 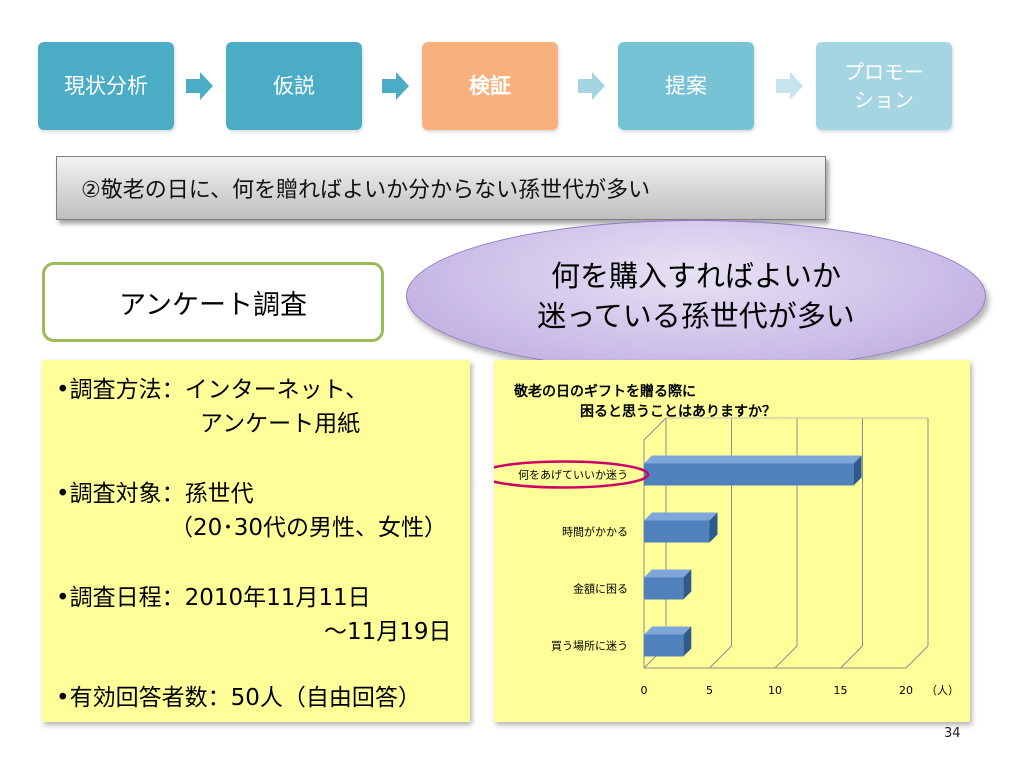 What do you see at coordinates (709, 690) in the screenshot?
I see `x-tick-label: 5` at bounding box center [709, 690].